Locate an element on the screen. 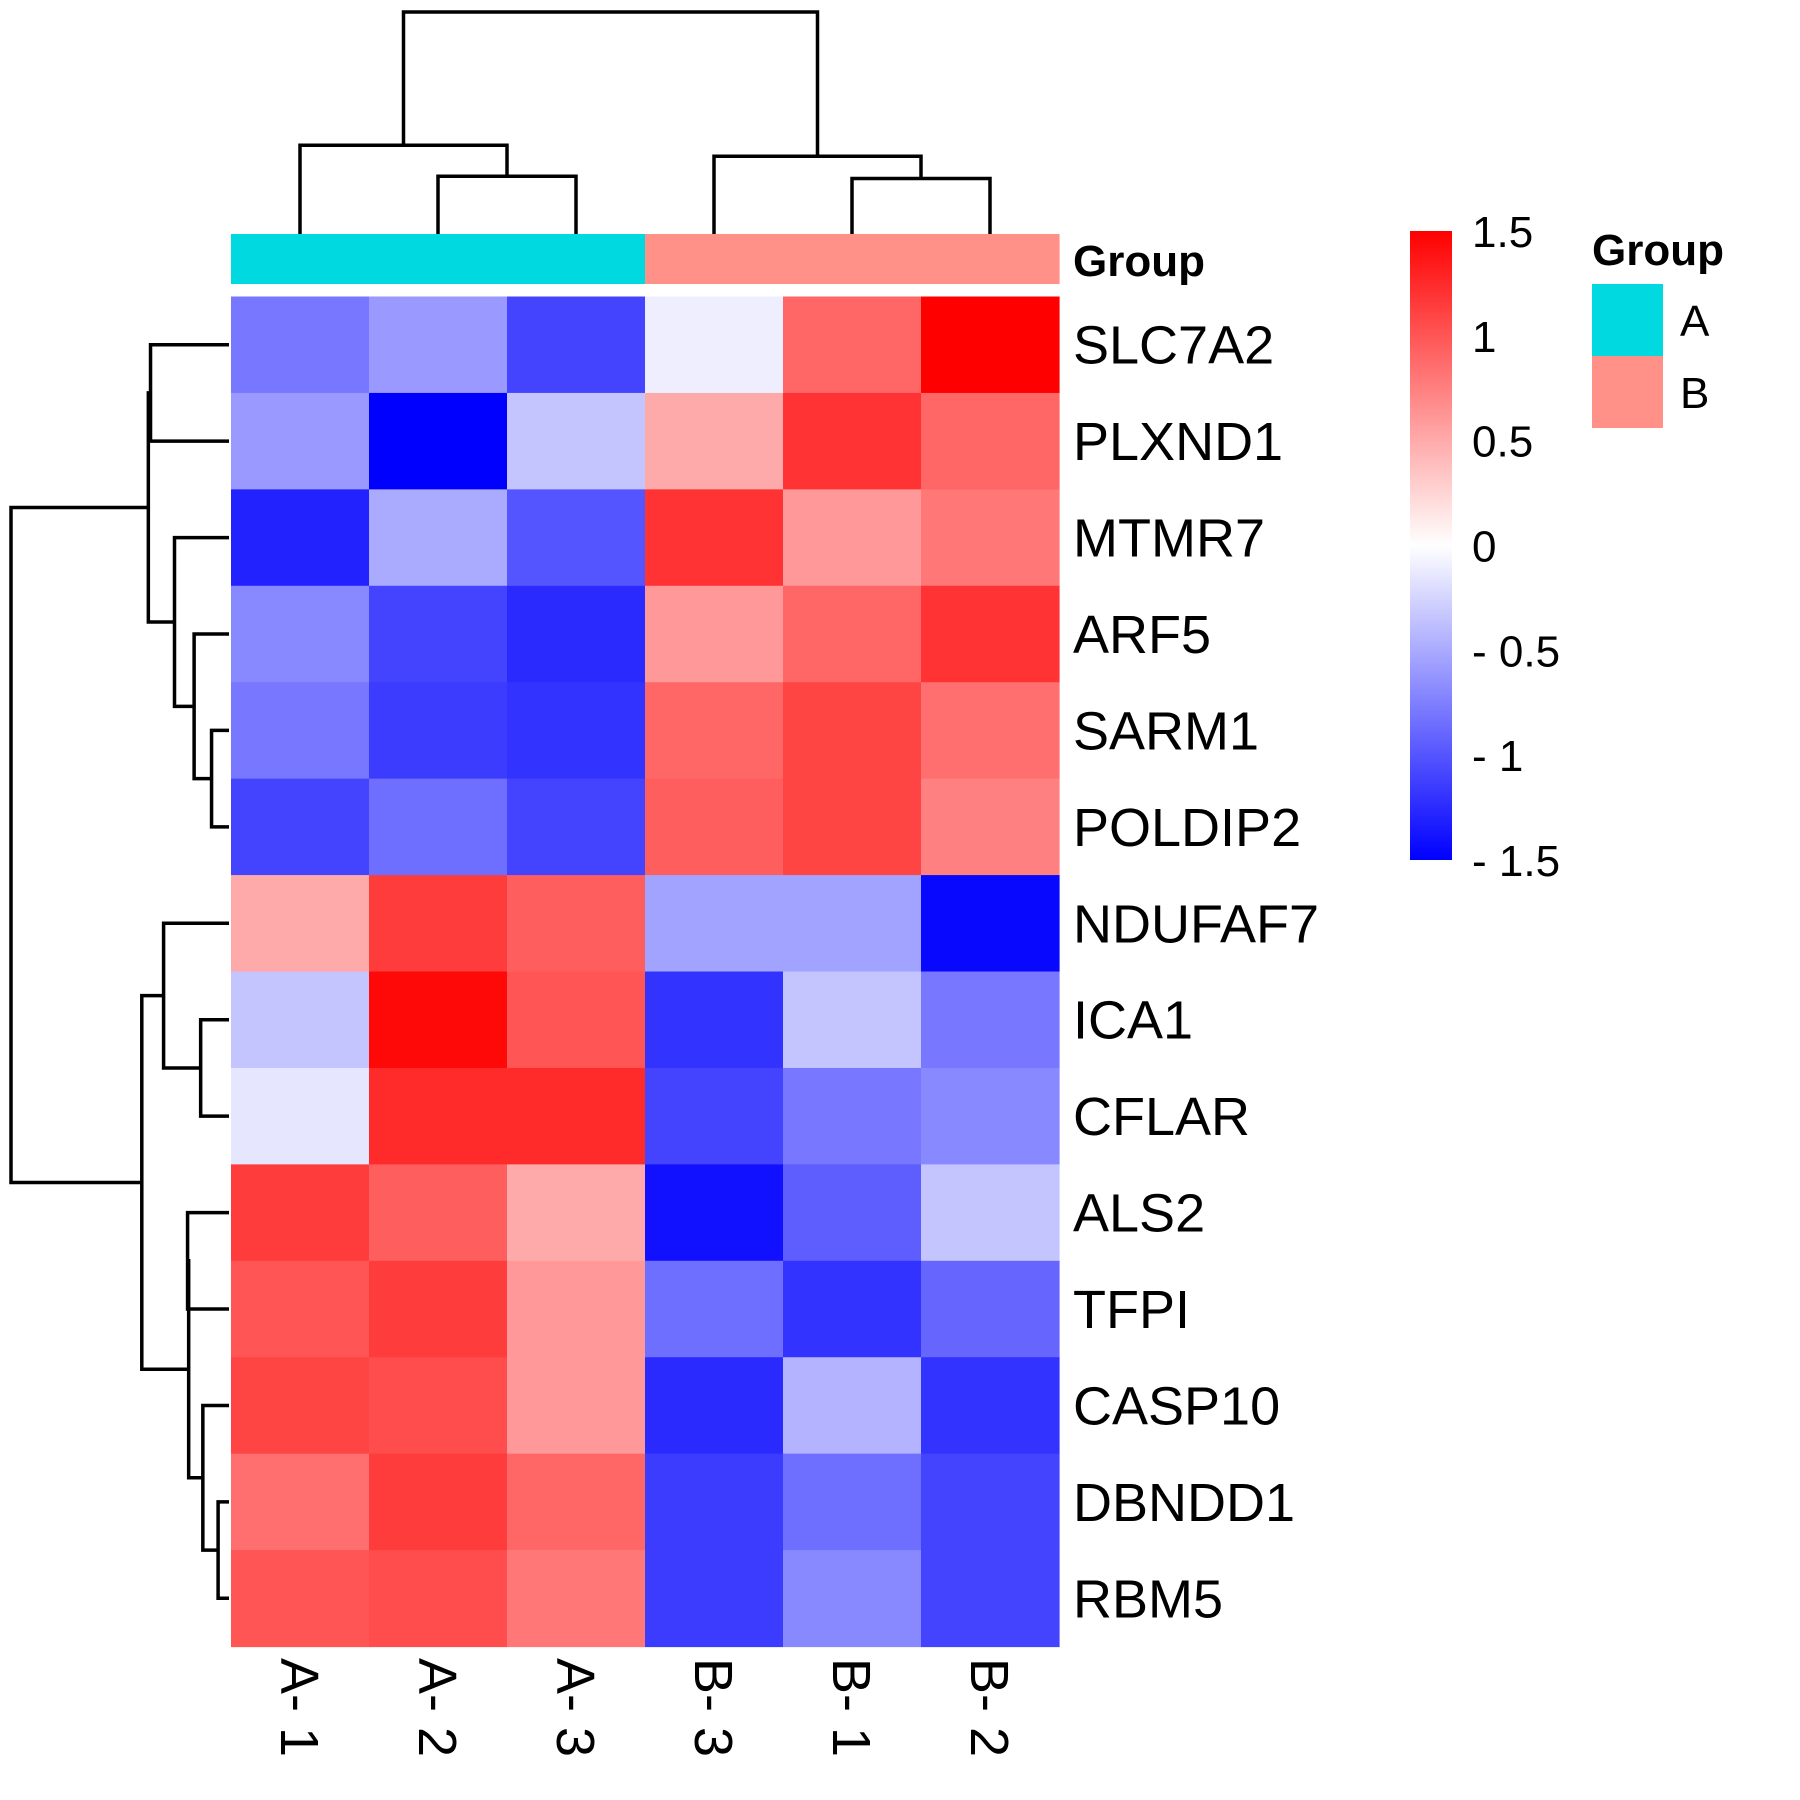 The width and height of the screenshot is (1800, 1800). row-label: MTMR7 is located at coordinates (1169, 539).